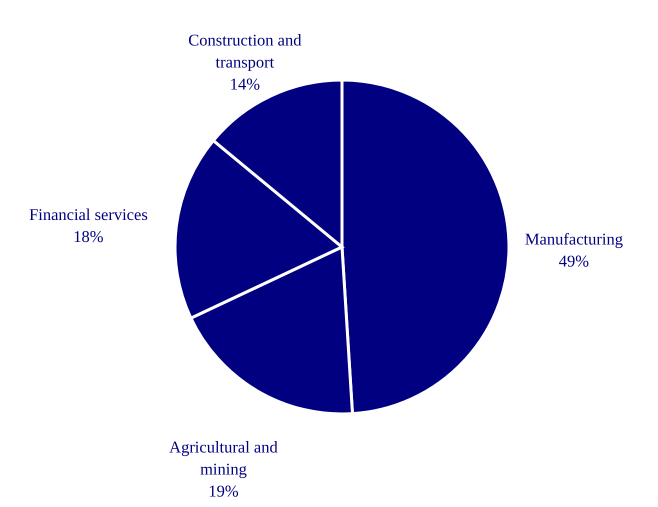 This screenshot has width=658, height=507. What do you see at coordinates (223, 457) in the screenshot?
I see `slice-label: Agricultural and mining` at bounding box center [223, 457].